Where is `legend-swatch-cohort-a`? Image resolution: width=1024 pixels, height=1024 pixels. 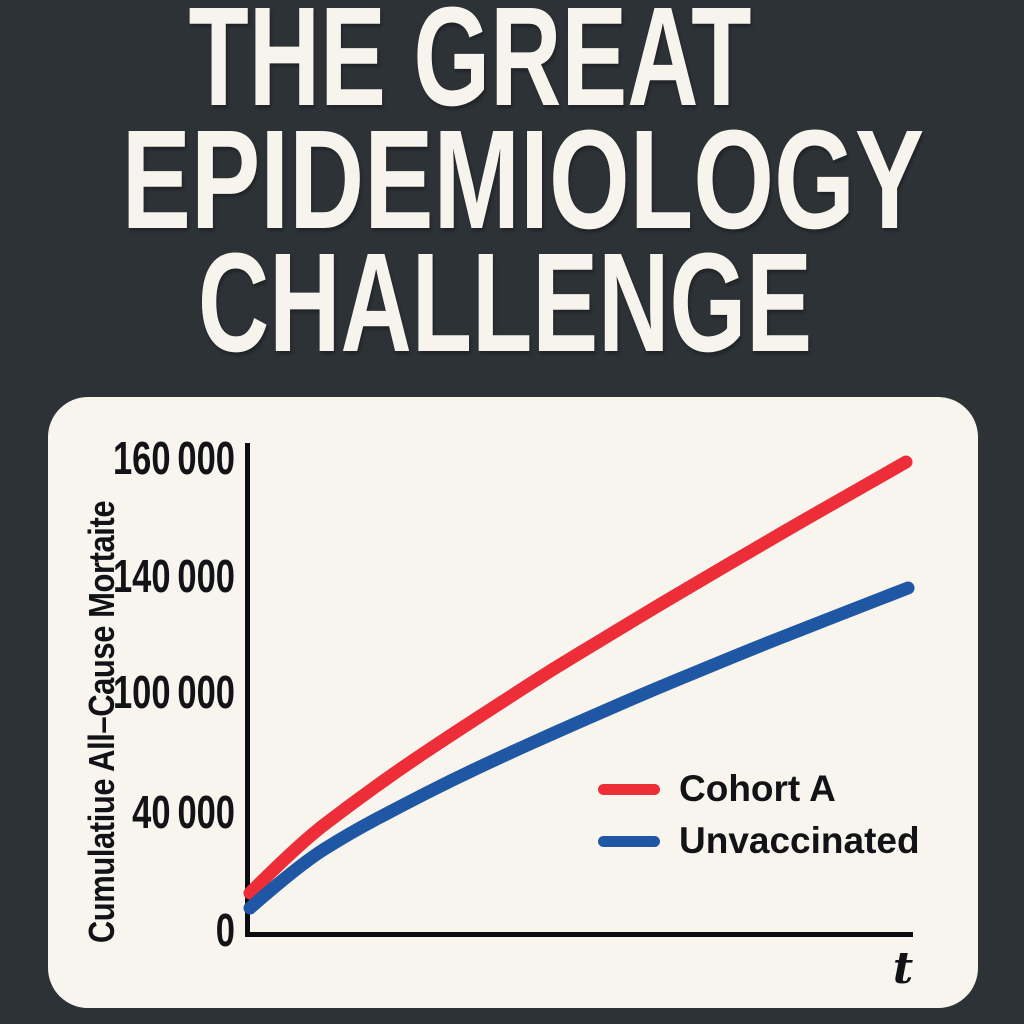
legend-swatch-cohort-a is located at coordinates (629, 789).